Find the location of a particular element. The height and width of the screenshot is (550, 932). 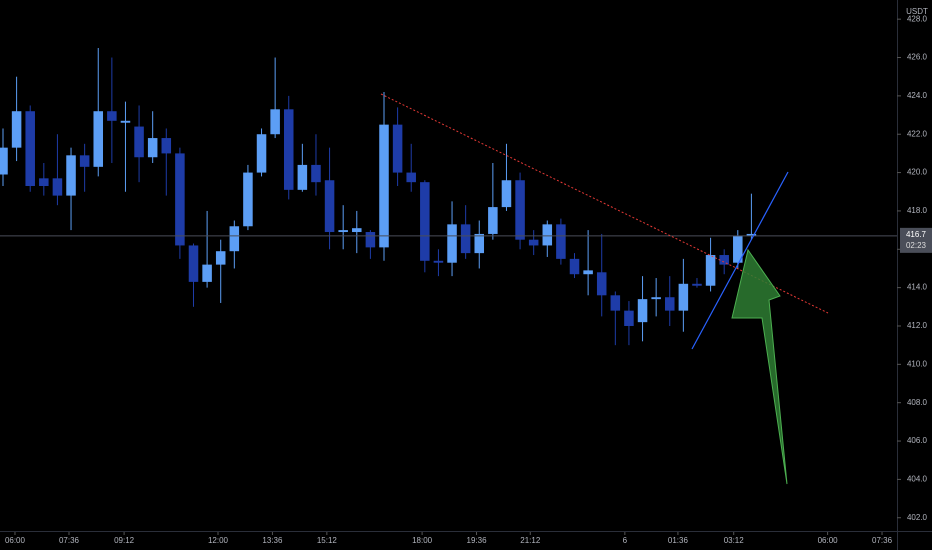

x-tick-label: 12:00 is located at coordinates (218, 540).